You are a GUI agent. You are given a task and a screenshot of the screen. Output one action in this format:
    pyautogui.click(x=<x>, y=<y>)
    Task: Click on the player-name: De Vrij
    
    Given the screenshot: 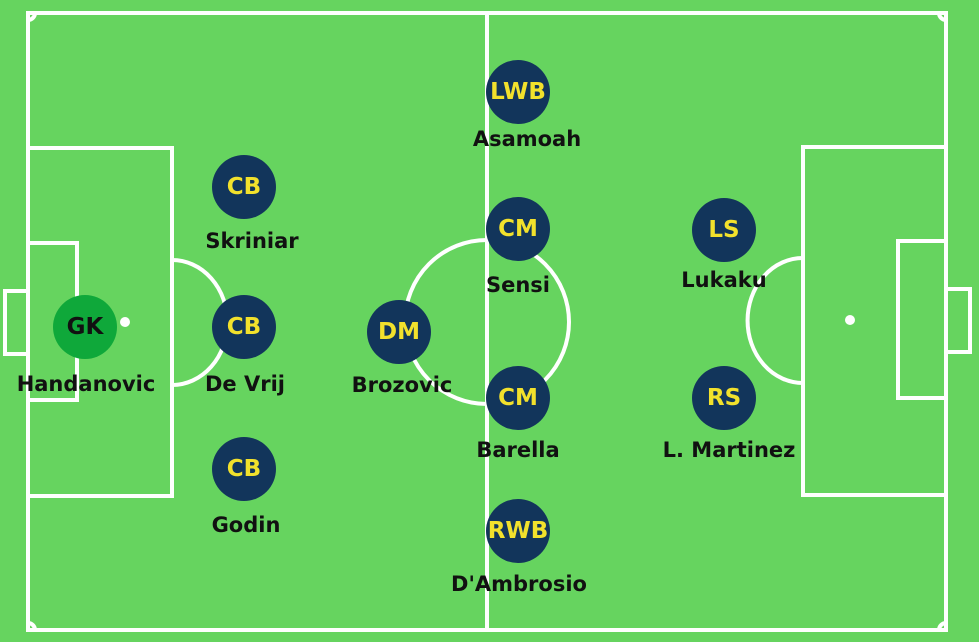 What is the action you would take?
    pyautogui.click(x=245, y=384)
    